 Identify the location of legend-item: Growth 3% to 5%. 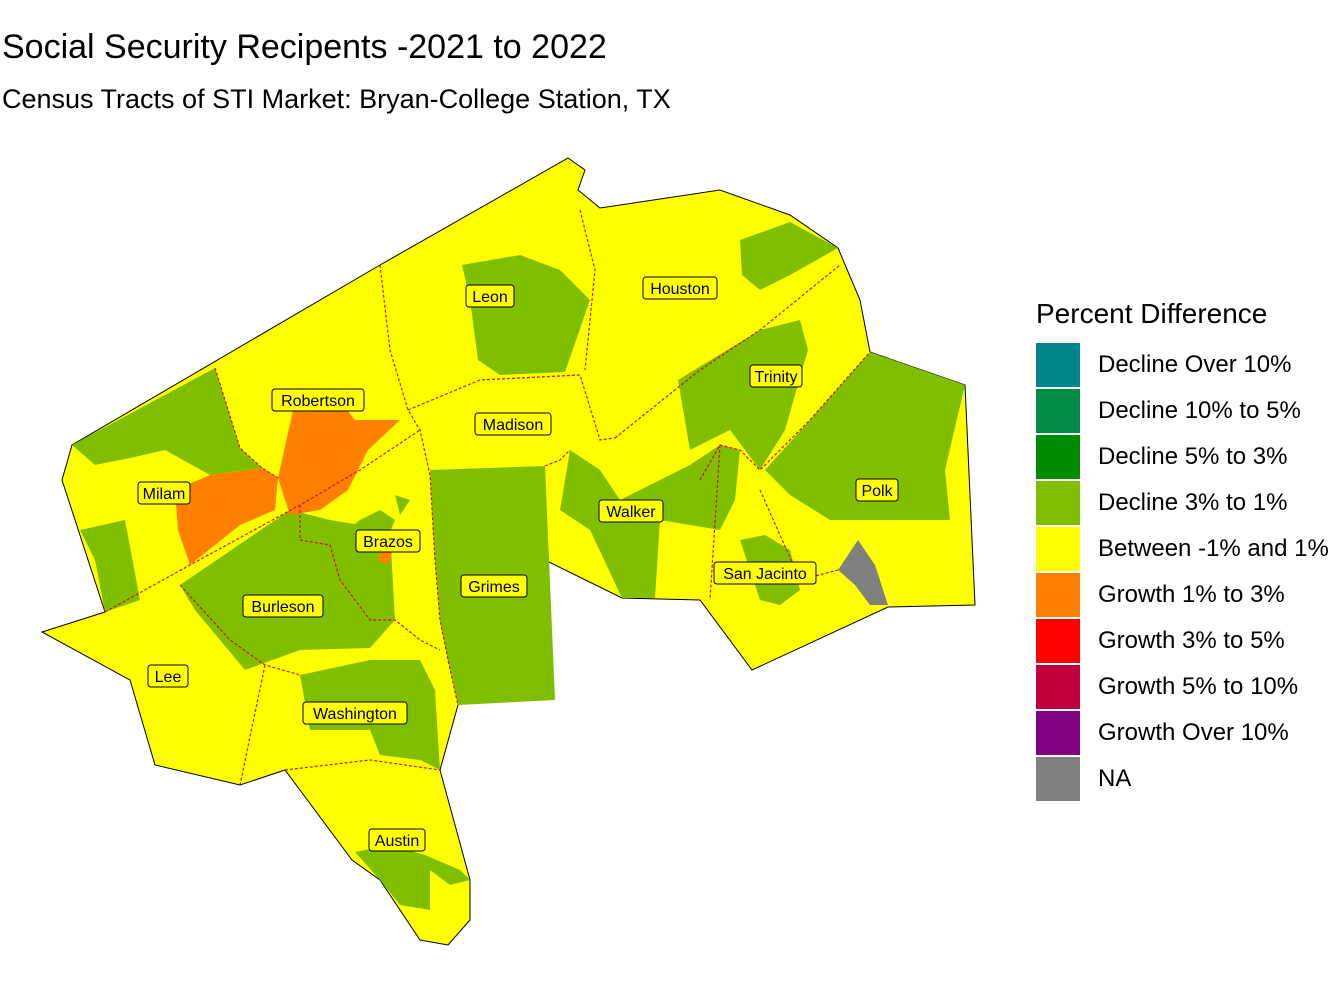
(1182, 641).